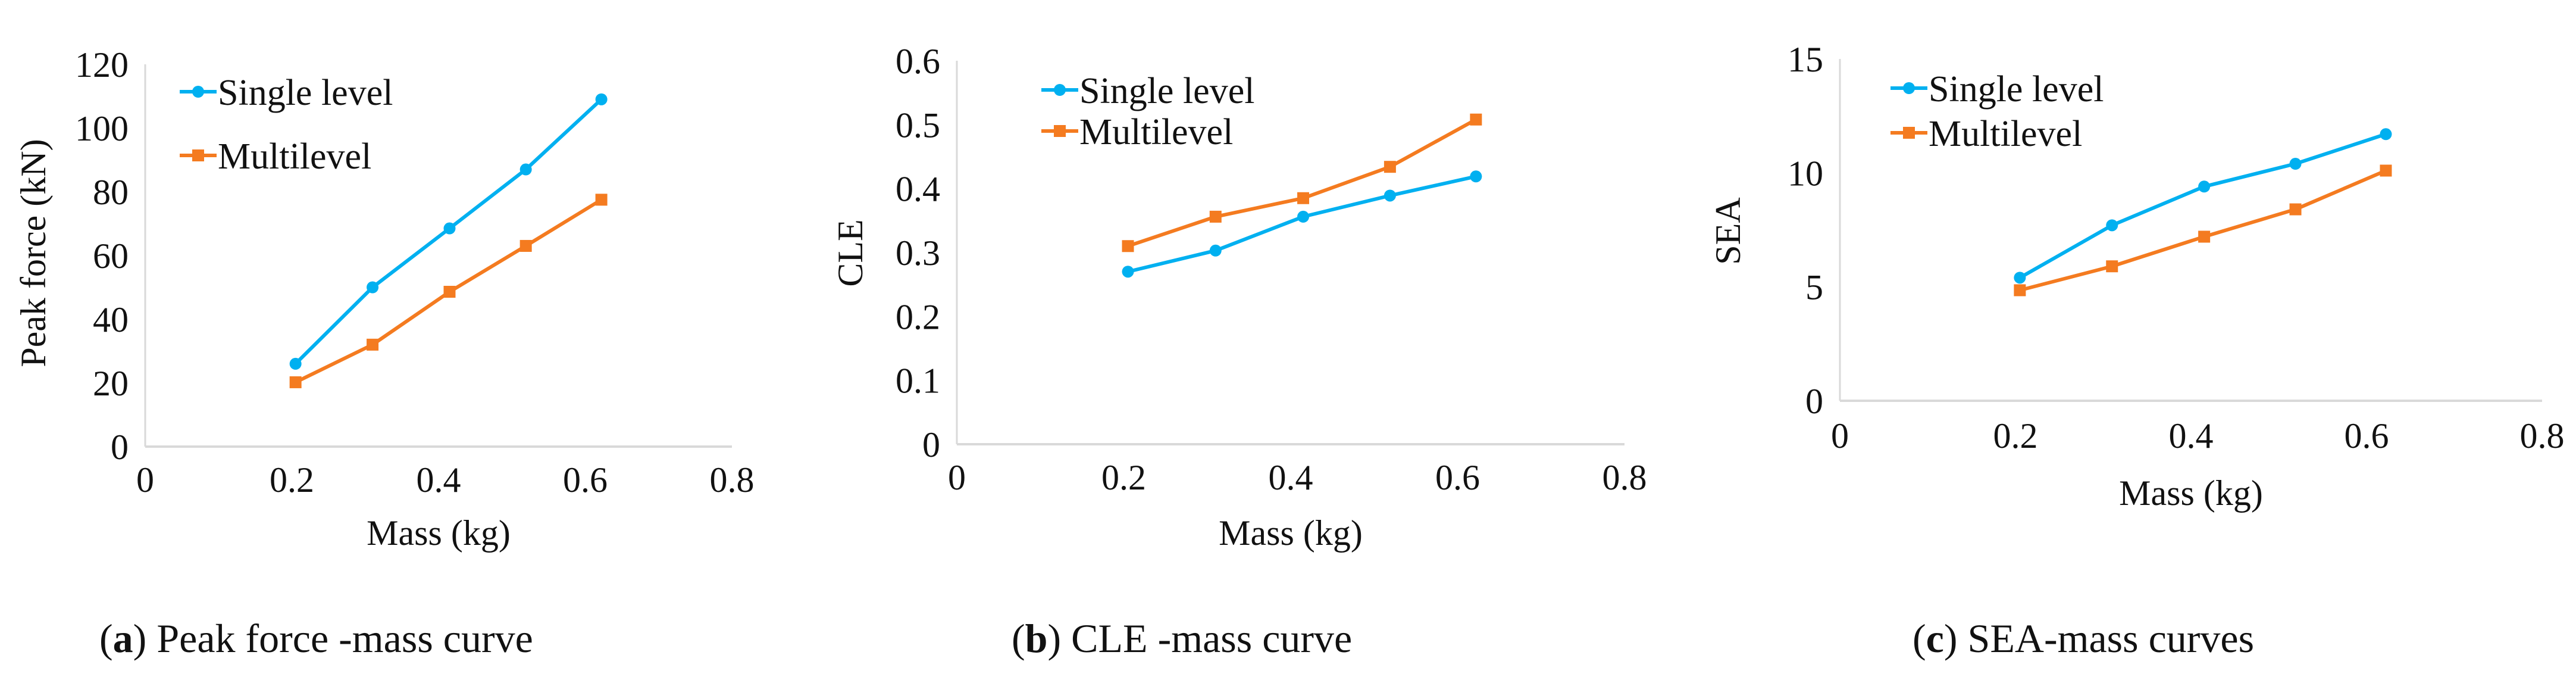 The width and height of the screenshot is (2576, 686). I want to click on figure-caption: (c) SEA-mass curves, so click(2083, 638).